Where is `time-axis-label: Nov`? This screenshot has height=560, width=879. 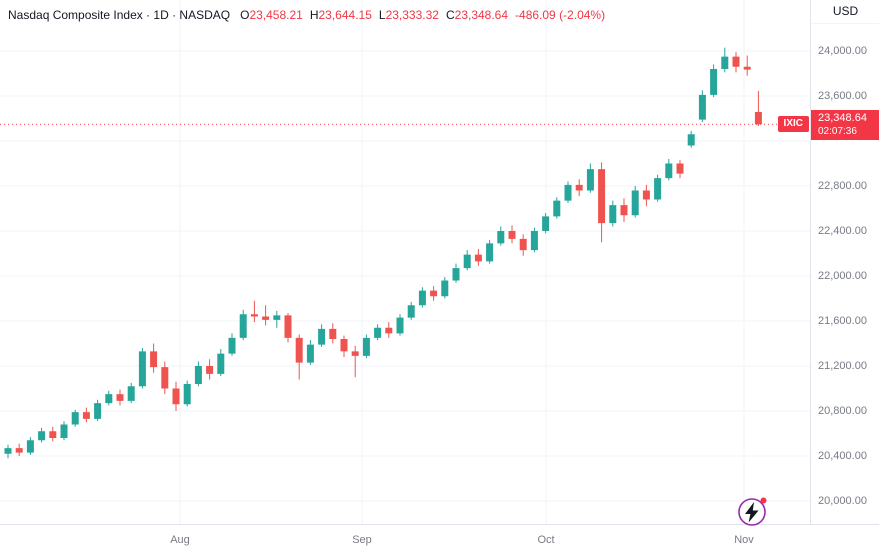
time-axis-label: Nov is located at coordinates (744, 540).